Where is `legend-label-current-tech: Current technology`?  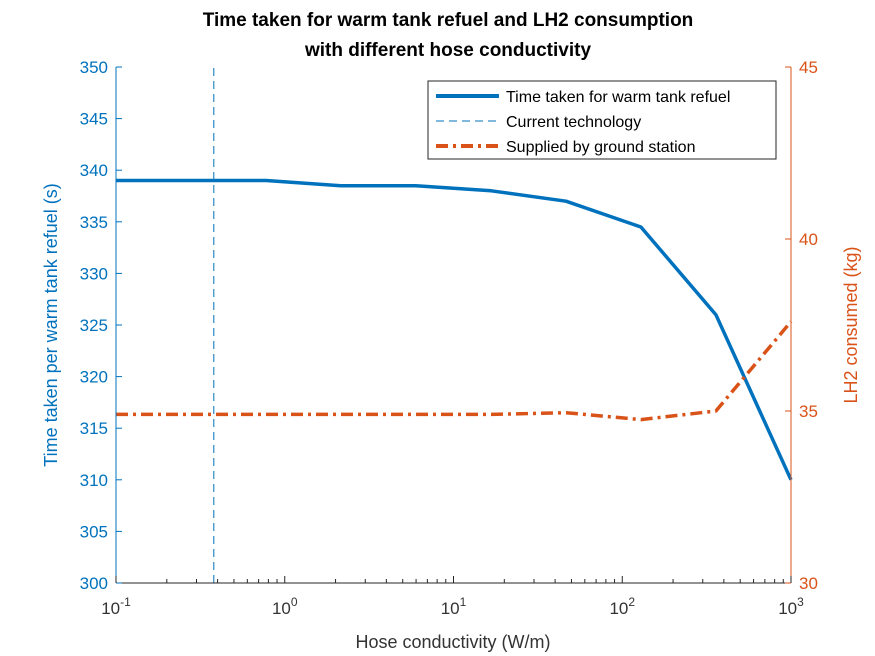 legend-label-current-tech: Current technology is located at coordinates (573, 122).